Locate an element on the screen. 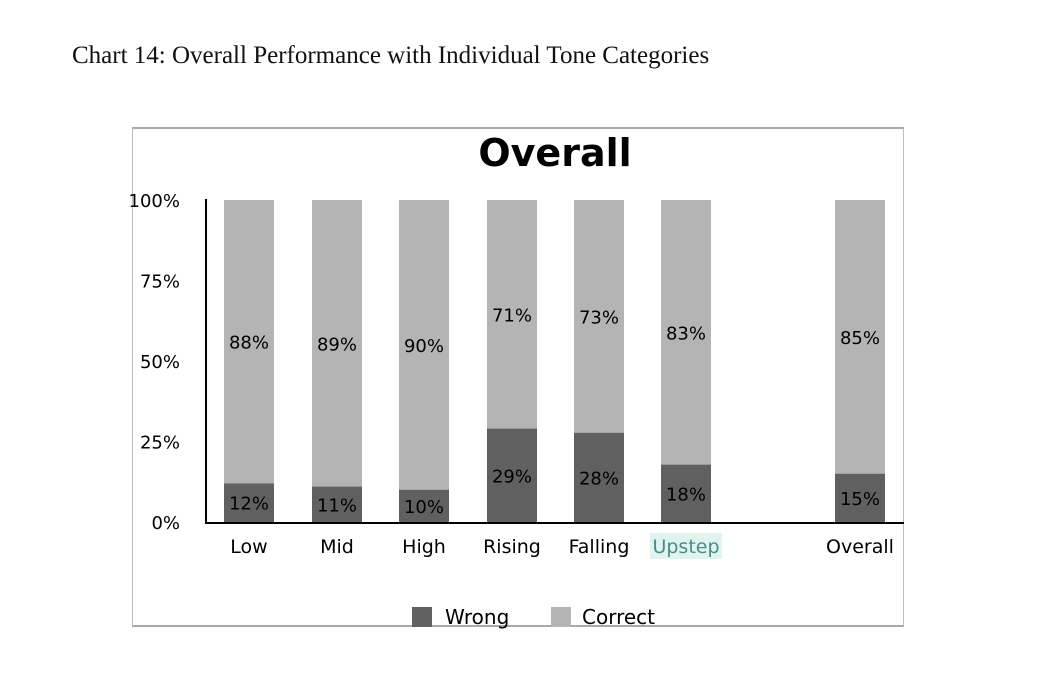  data-label-wrong: 10% is located at coordinates (424, 507).